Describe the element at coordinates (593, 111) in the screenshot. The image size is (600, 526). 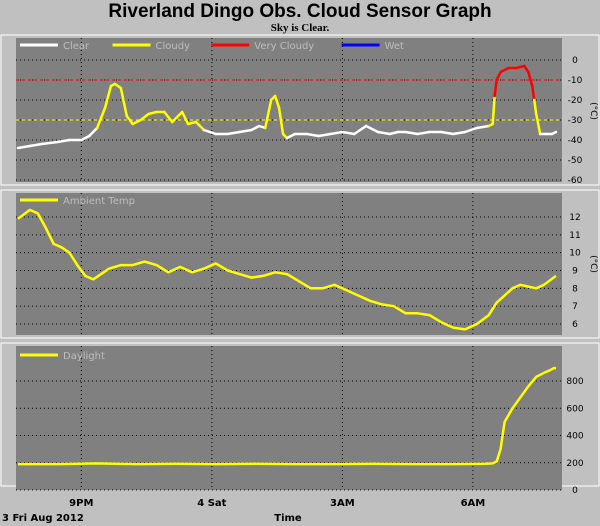
I see `ylabel-sky-temp: (°C)` at that location.